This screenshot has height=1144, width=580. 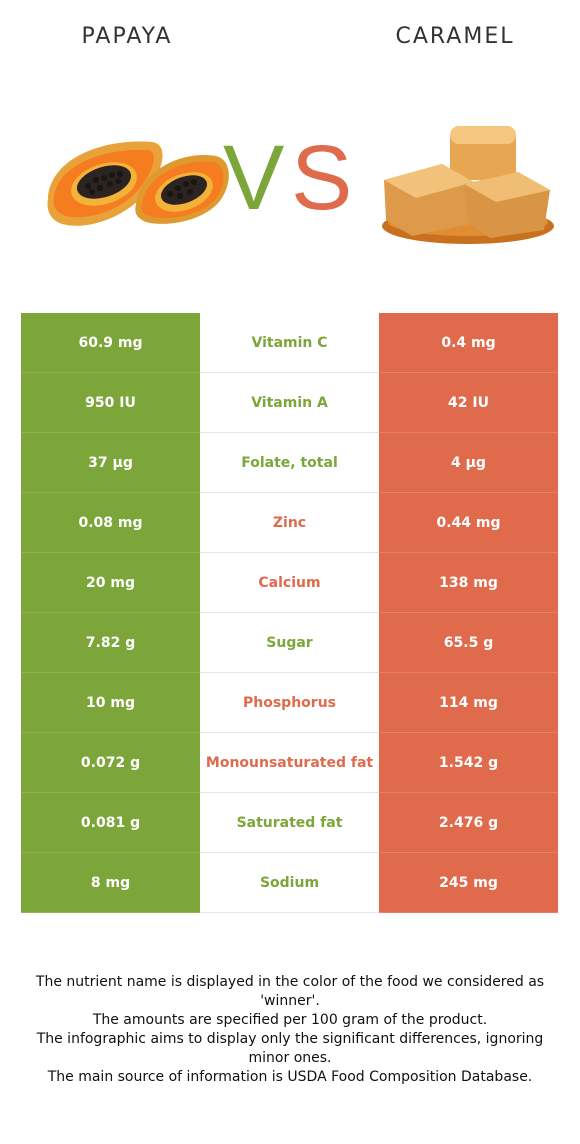 I want to click on nutrient-name: Monounsaturated fat, so click(x=289, y=762).